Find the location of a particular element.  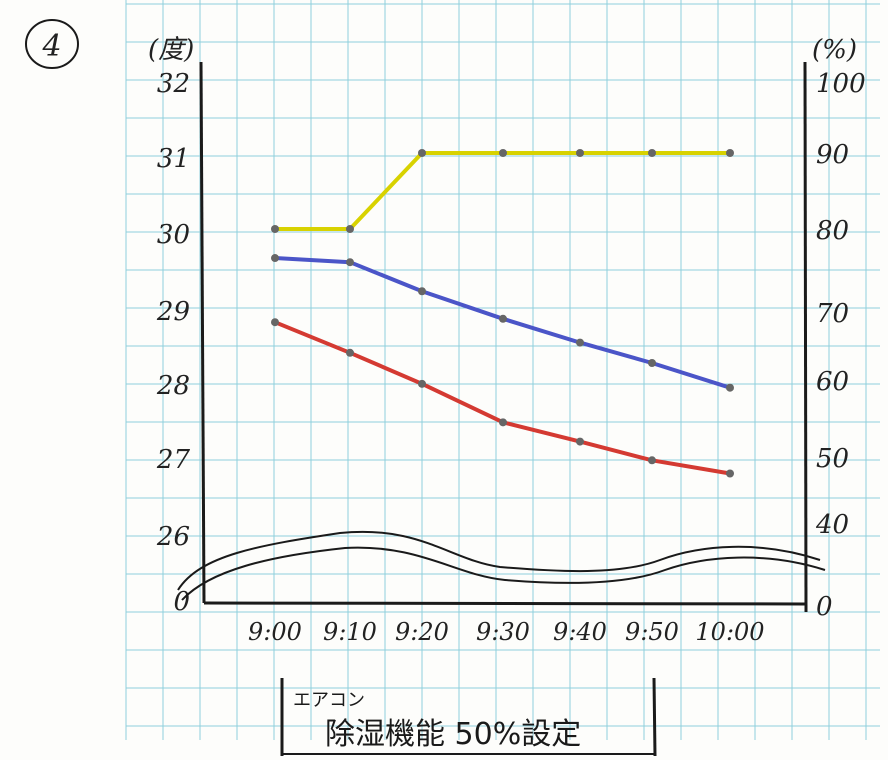

x-axis-tick-labels: 9:00 9:10 9:20 9:30 9:40 9:50 10:00 is located at coordinates (506, 632).